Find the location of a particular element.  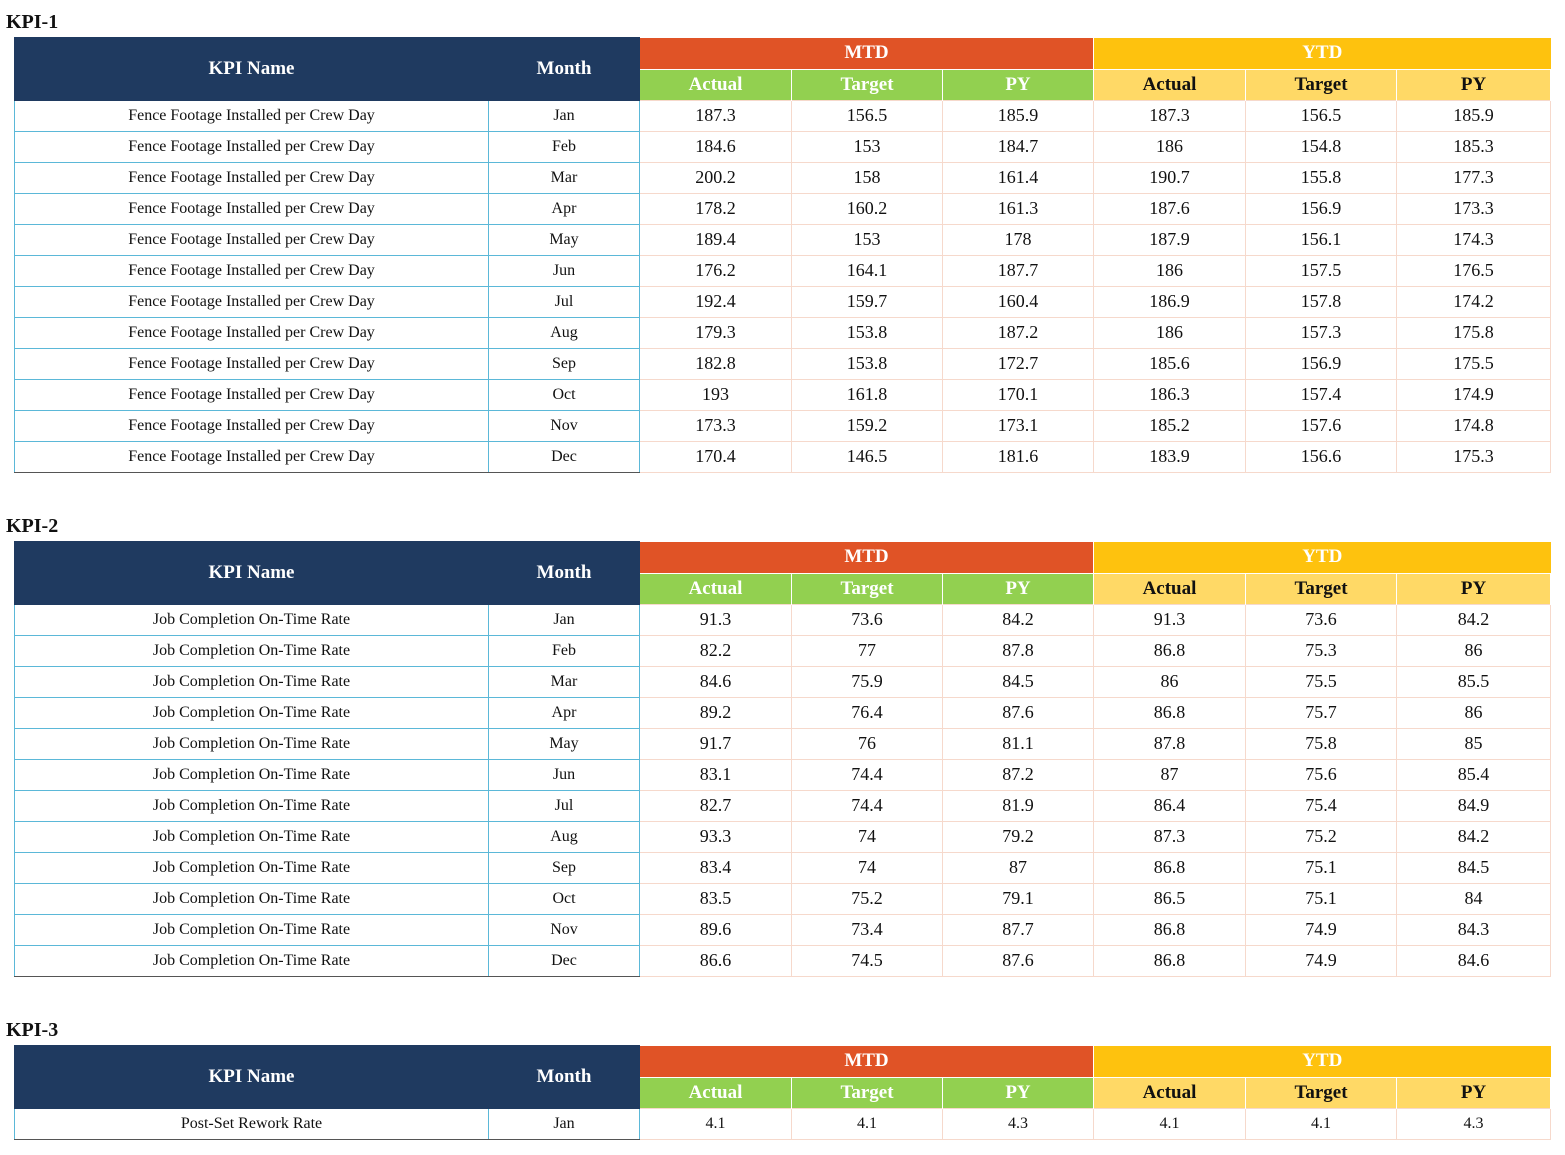

mtd-py-cell: 87.2 is located at coordinates (1018, 774).